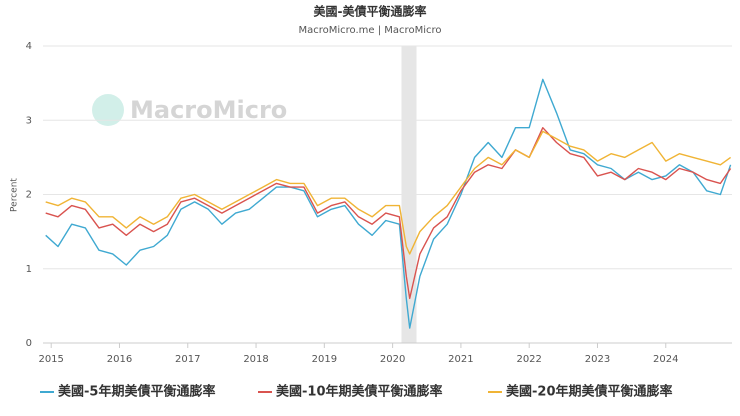 Image resolution: width=740 pixels, height=416 pixels. Describe the element at coordinates (255, 359) in the screenshot. I see `x-tick-label: 2018` at that location.